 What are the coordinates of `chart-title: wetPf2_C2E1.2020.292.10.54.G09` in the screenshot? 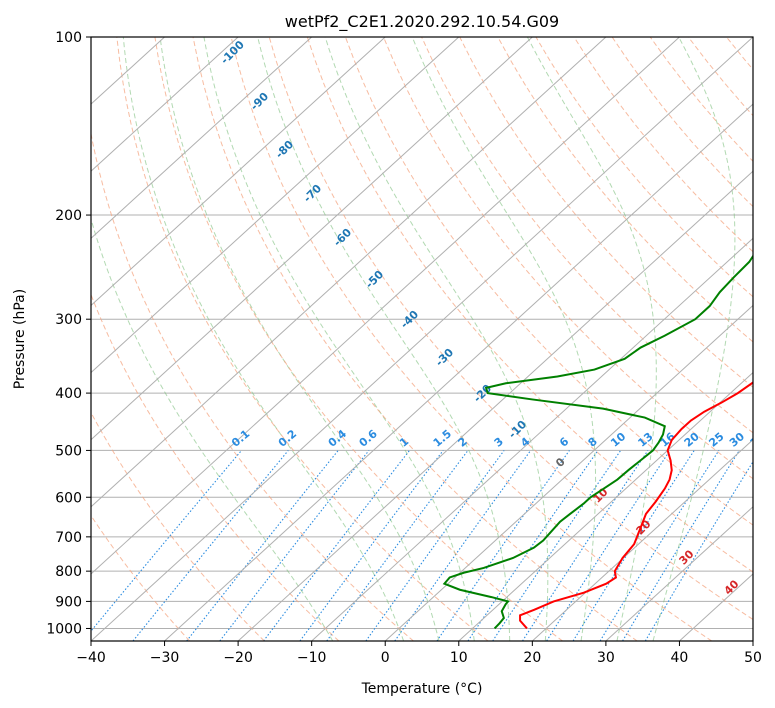 It's located at (422, 22).